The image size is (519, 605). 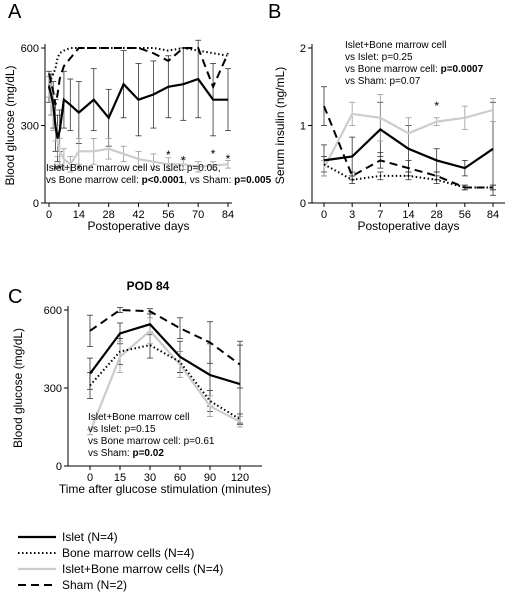 What do you see at coordinates (462, 69) in the screenshot?
I see `stats-run: p=0.0007` at bounding box center [462, 69].